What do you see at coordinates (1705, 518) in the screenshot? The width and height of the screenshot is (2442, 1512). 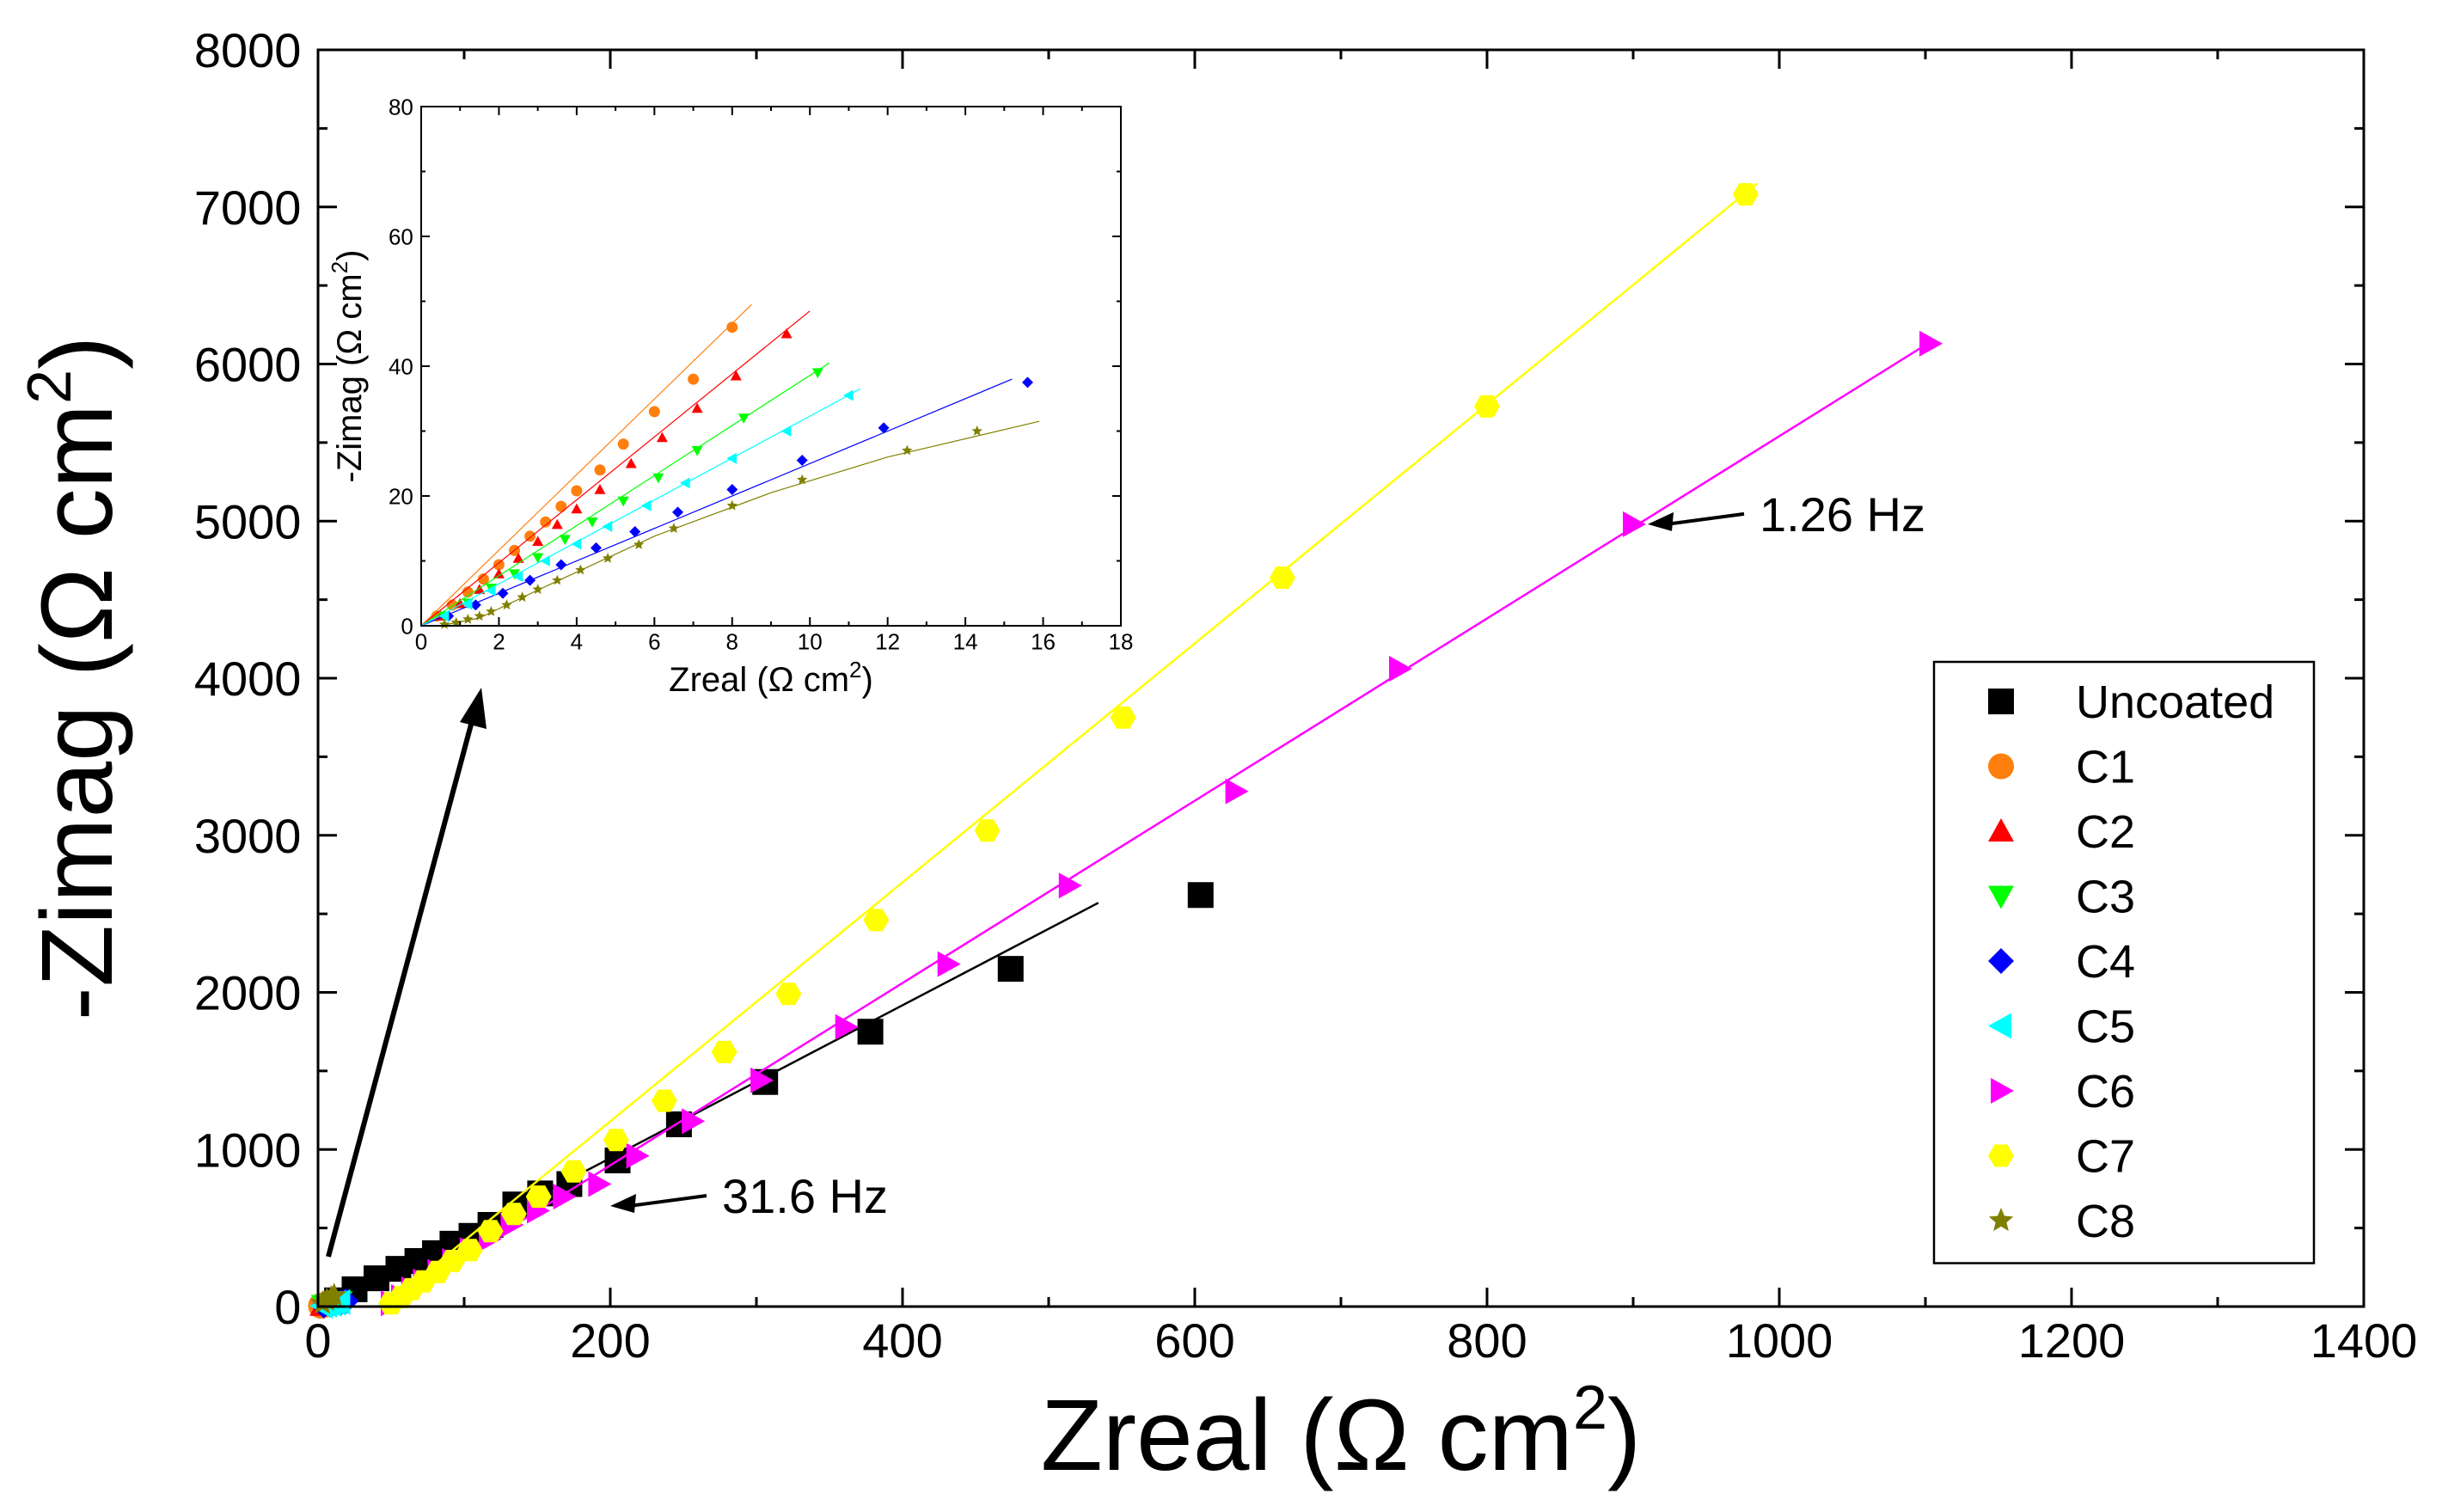 I see `annotation-arrow-line` at bounding box center [1705, 518].